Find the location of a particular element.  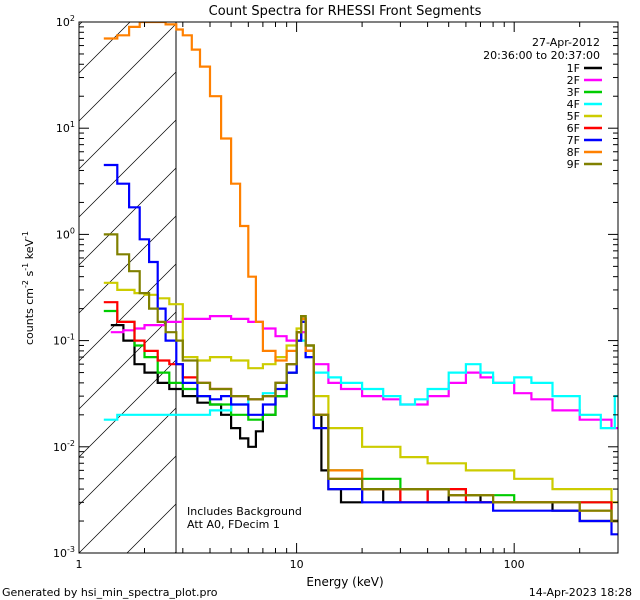

y-axis-label: counts cm-2 s-1 keV-1 is located at coordinates (28, 288).